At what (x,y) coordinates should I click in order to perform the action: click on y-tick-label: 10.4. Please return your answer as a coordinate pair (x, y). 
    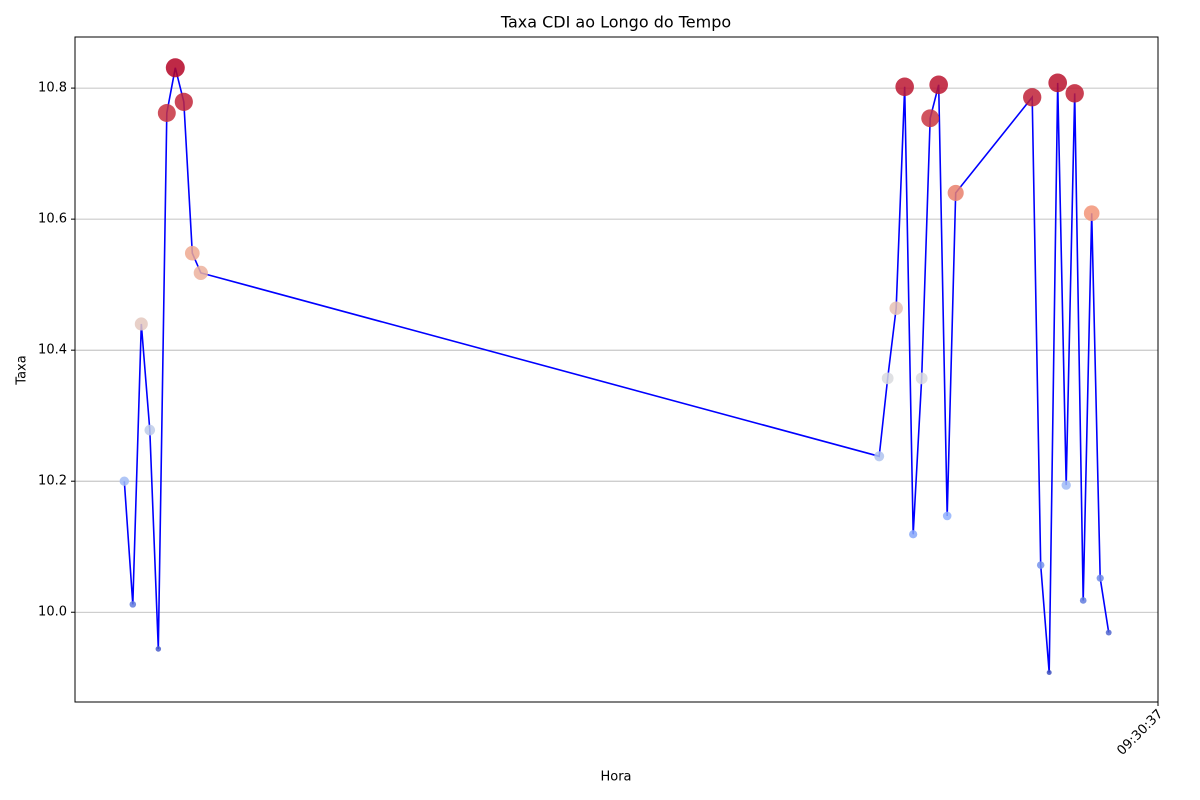
    Looking at the image, I should click on (52, 350).